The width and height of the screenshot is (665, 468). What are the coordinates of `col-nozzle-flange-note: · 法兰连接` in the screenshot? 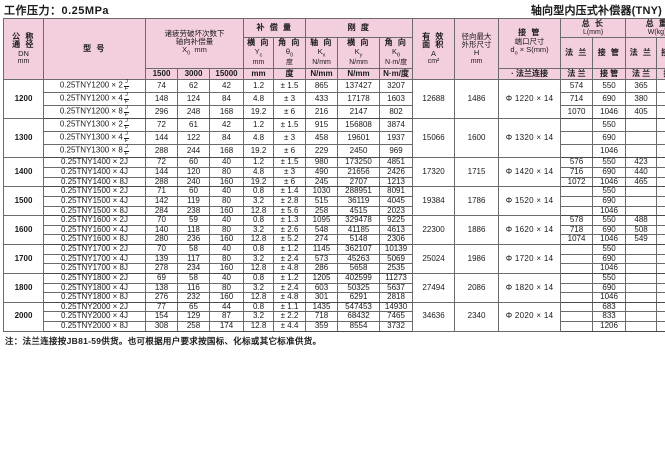 It's located at (530, 74).